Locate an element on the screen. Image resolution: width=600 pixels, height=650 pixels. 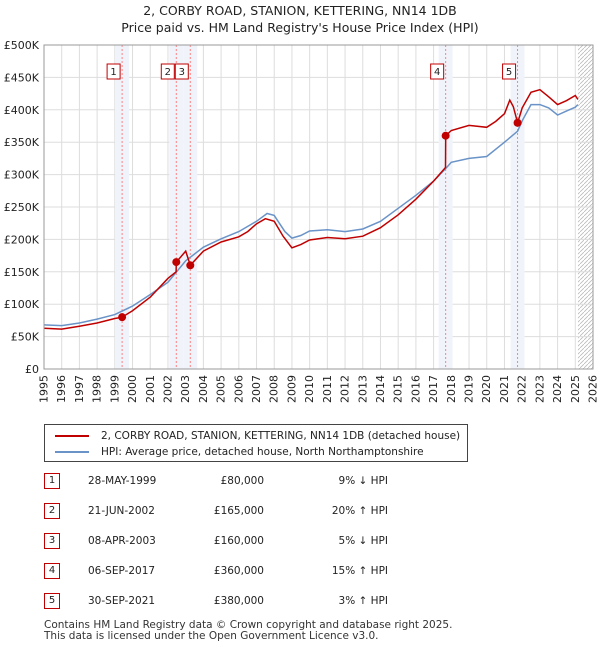
y-tick-label: £300K is located at coordinates (22, 175).